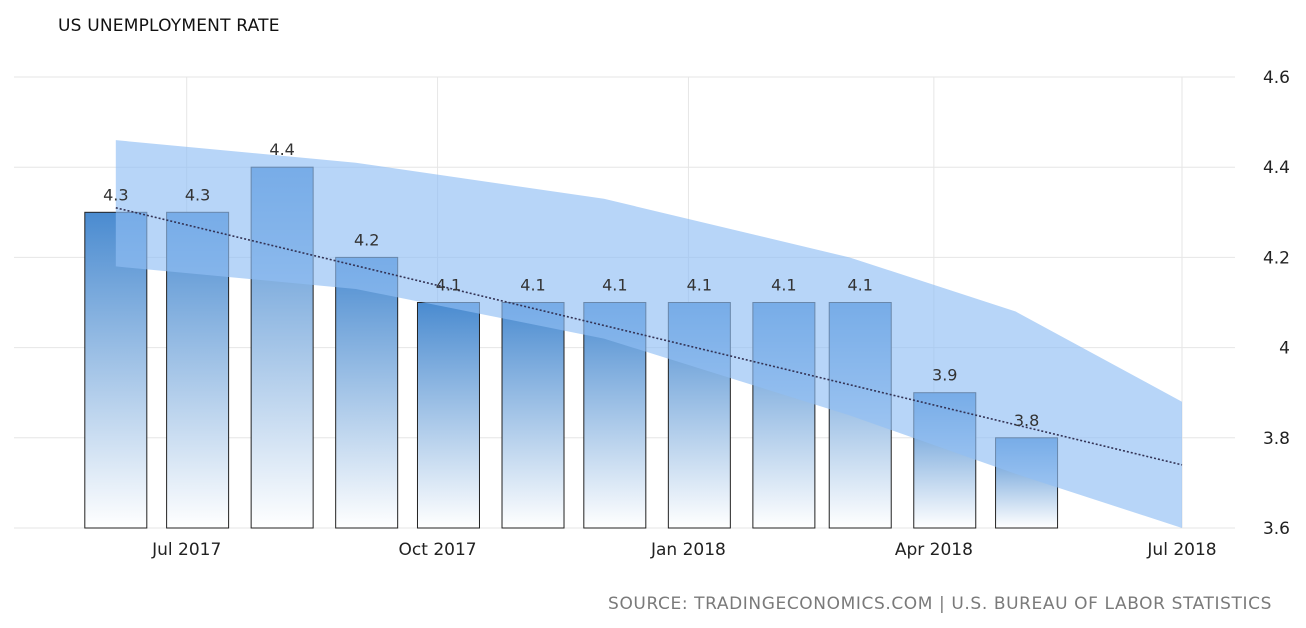 This screenshot has width=1306, height=628. Describe the element at coordinates (1026, 420) in the screenshot. I see `data-label: 3.8` at that location.